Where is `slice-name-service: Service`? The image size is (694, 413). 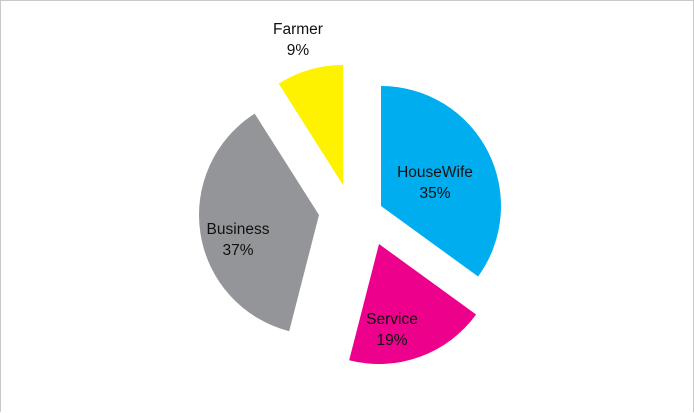
slice-name-service: Service is located at coordinates (392, 319).